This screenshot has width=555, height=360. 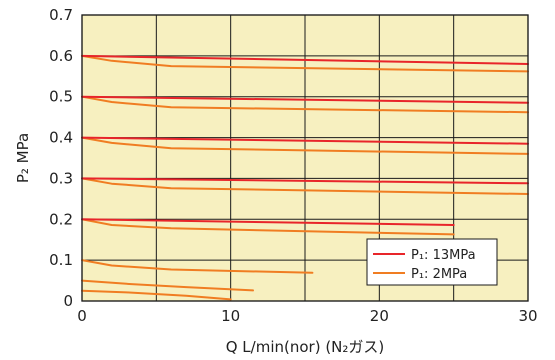 I want to click on y-tick-label: 0.3, so click(x=61, y=178).